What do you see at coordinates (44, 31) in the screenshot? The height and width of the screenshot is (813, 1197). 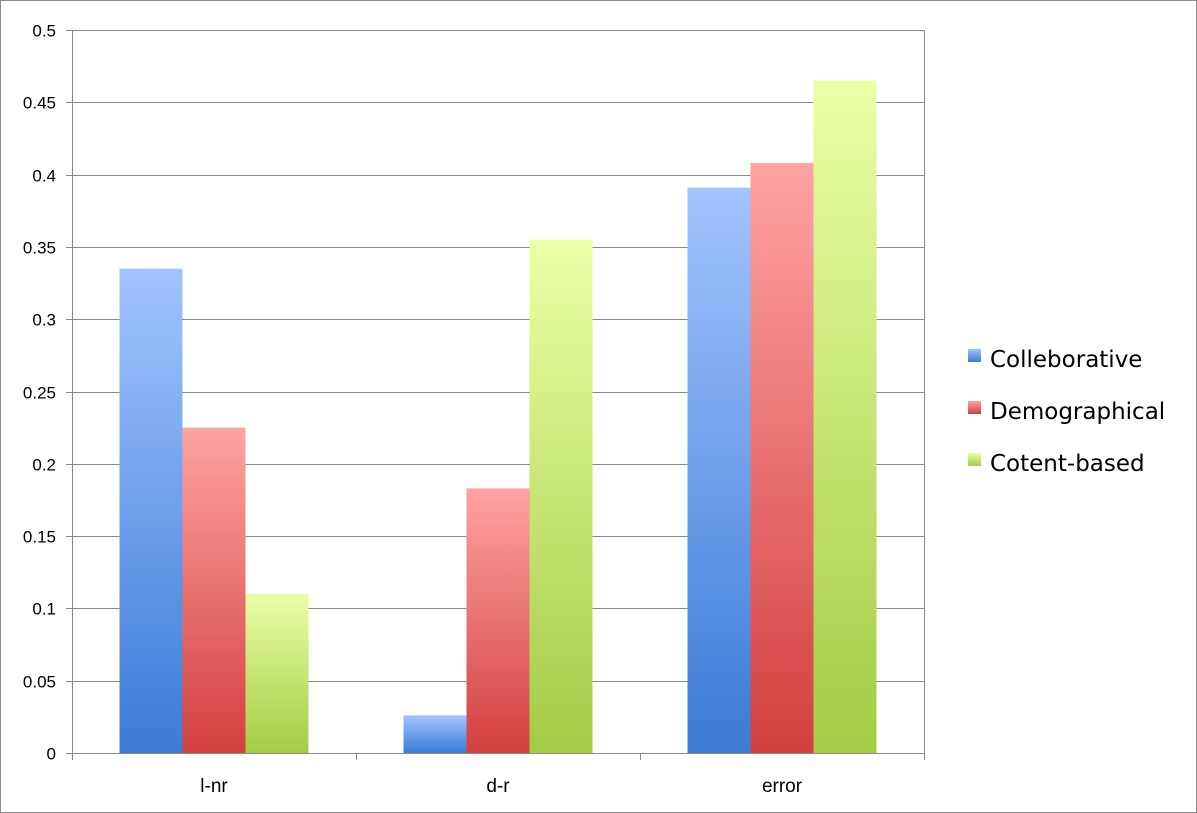 I see `y-tick-label: 0.5` at bounding box center [44, 31].